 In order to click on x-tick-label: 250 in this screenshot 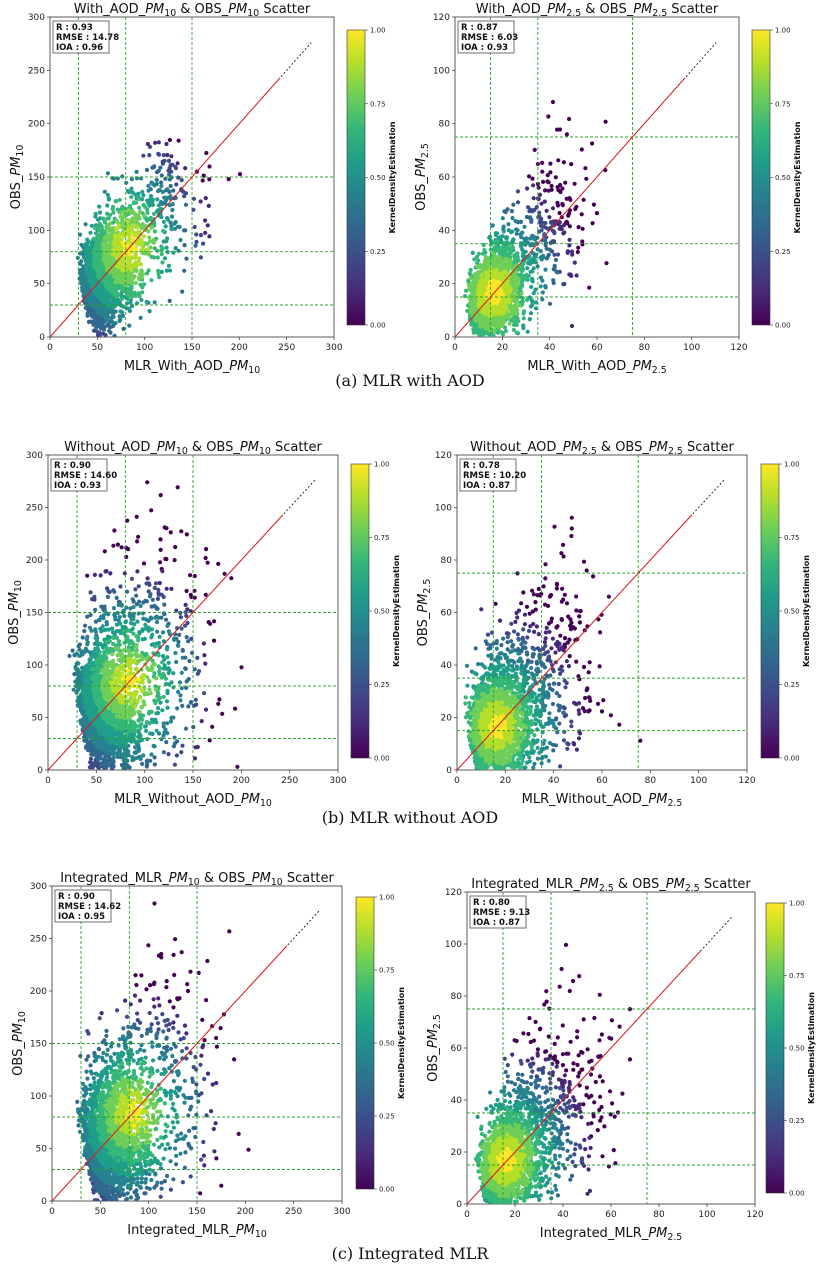, I will do `click(286, 348)`.